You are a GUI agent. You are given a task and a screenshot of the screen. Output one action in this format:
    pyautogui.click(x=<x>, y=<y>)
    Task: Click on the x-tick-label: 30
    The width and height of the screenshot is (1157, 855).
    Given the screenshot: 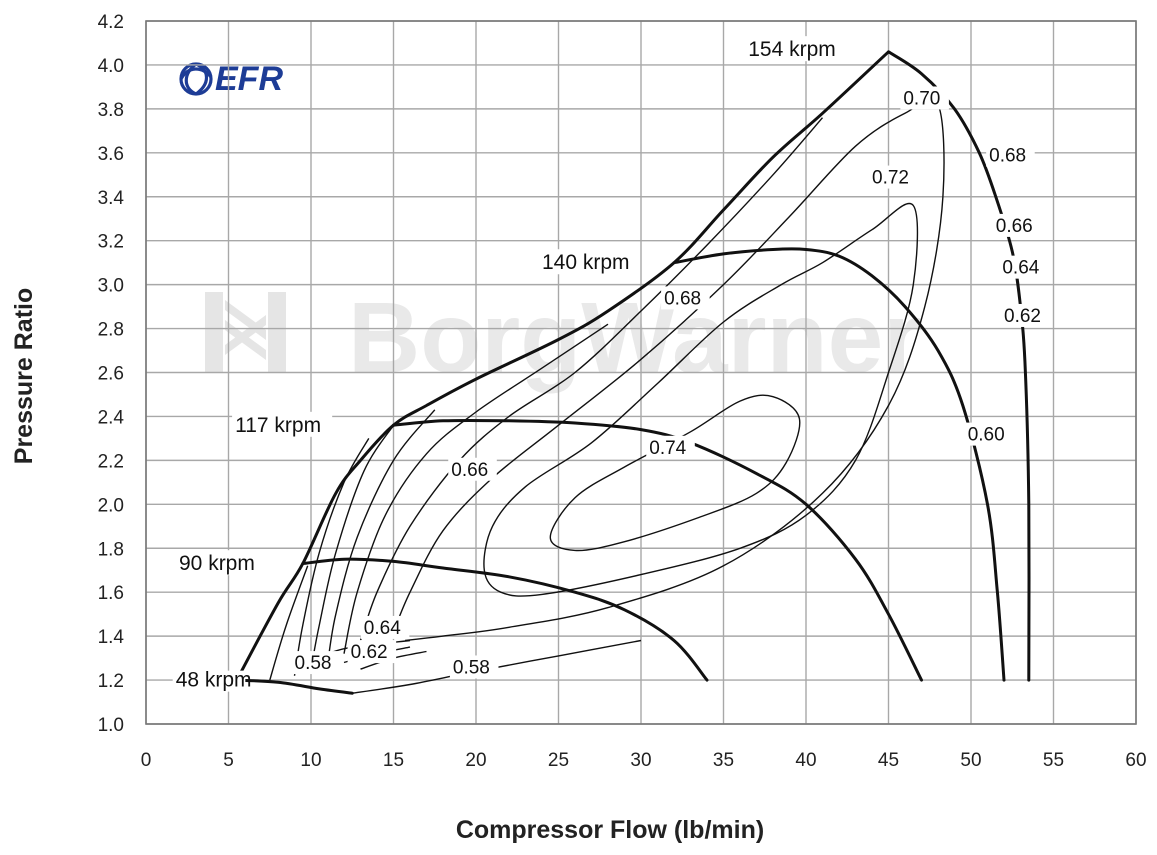 What is the action you would take?
    pyautogui.click(x=640, y=760)
    